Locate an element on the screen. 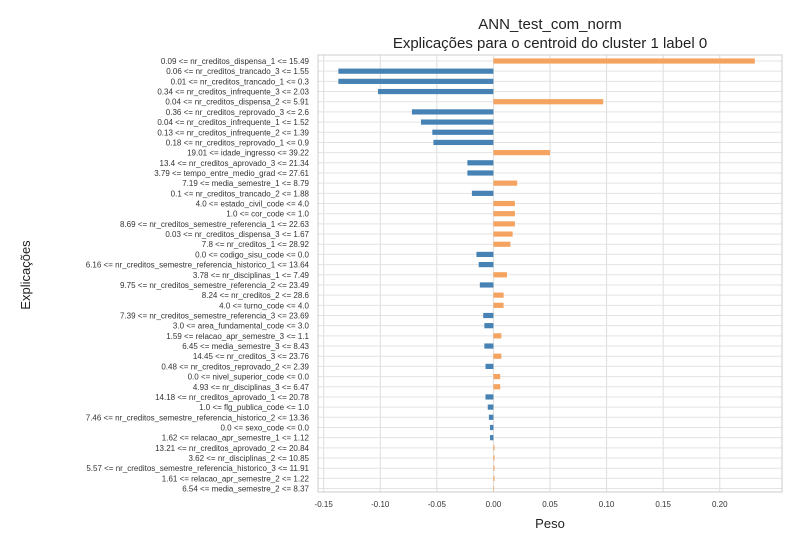  x-tick-label: 0.20 is located at coordinates (720, 504).